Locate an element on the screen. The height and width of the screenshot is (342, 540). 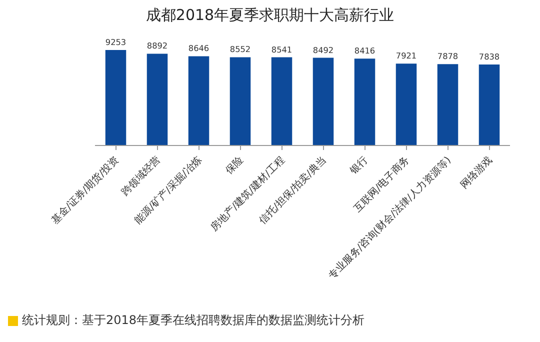
data-label: 7838 is located at coordinates (489, 56).